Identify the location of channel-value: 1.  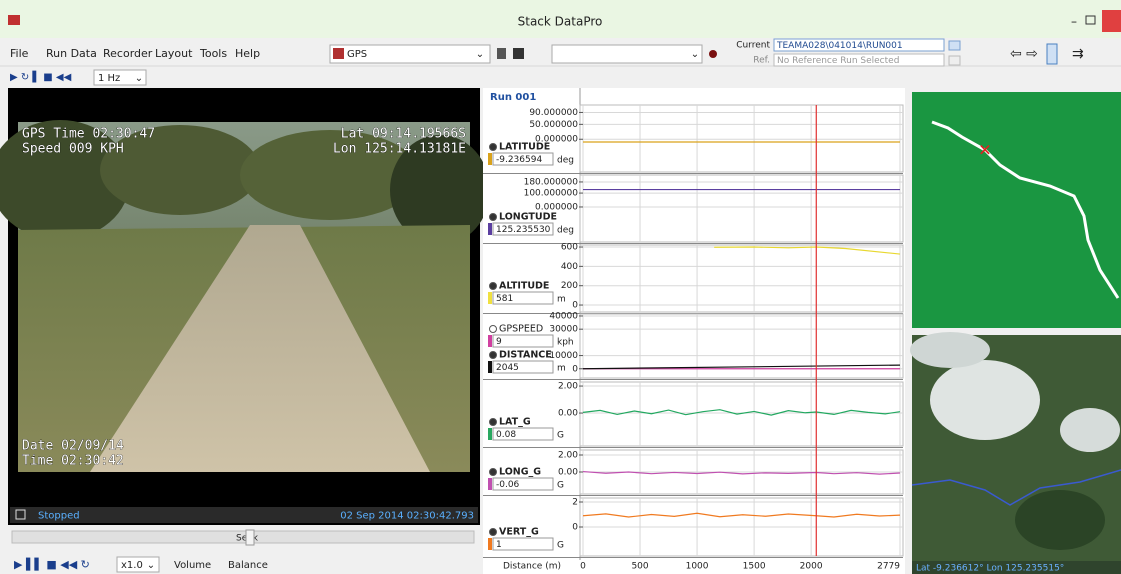
(499, 545).